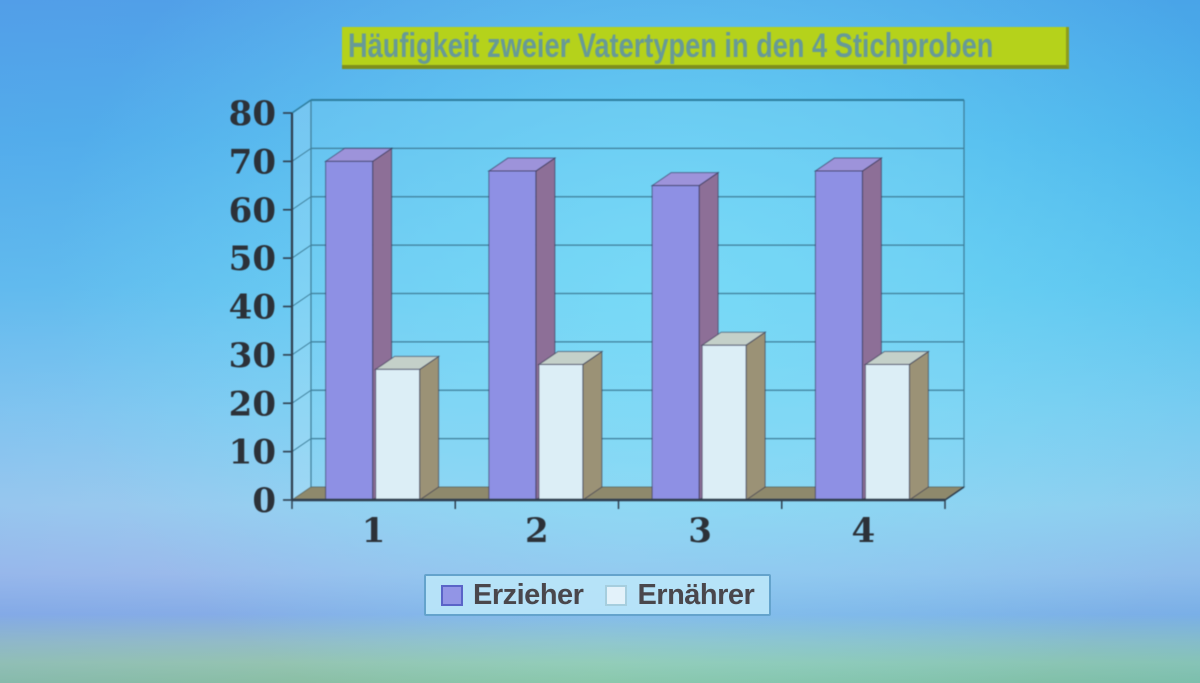  What do you see at coordinates (374, 531) in the screenshot?
I see `x-axis-label-1: 1` at bounding box center [374, 531].